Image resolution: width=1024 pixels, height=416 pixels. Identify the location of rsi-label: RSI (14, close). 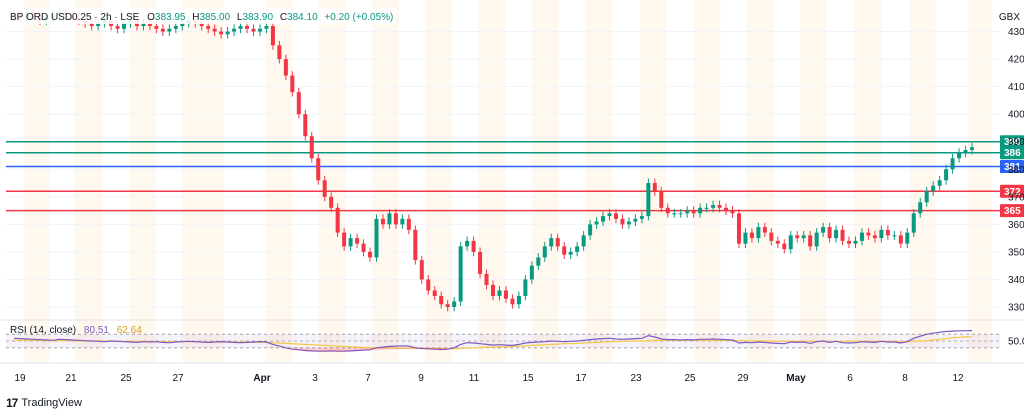
(43, 330).